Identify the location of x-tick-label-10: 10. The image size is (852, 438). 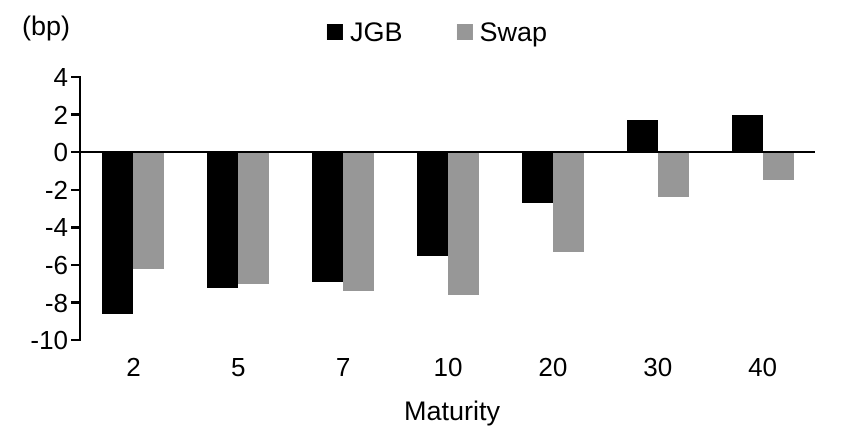
(448, 367).